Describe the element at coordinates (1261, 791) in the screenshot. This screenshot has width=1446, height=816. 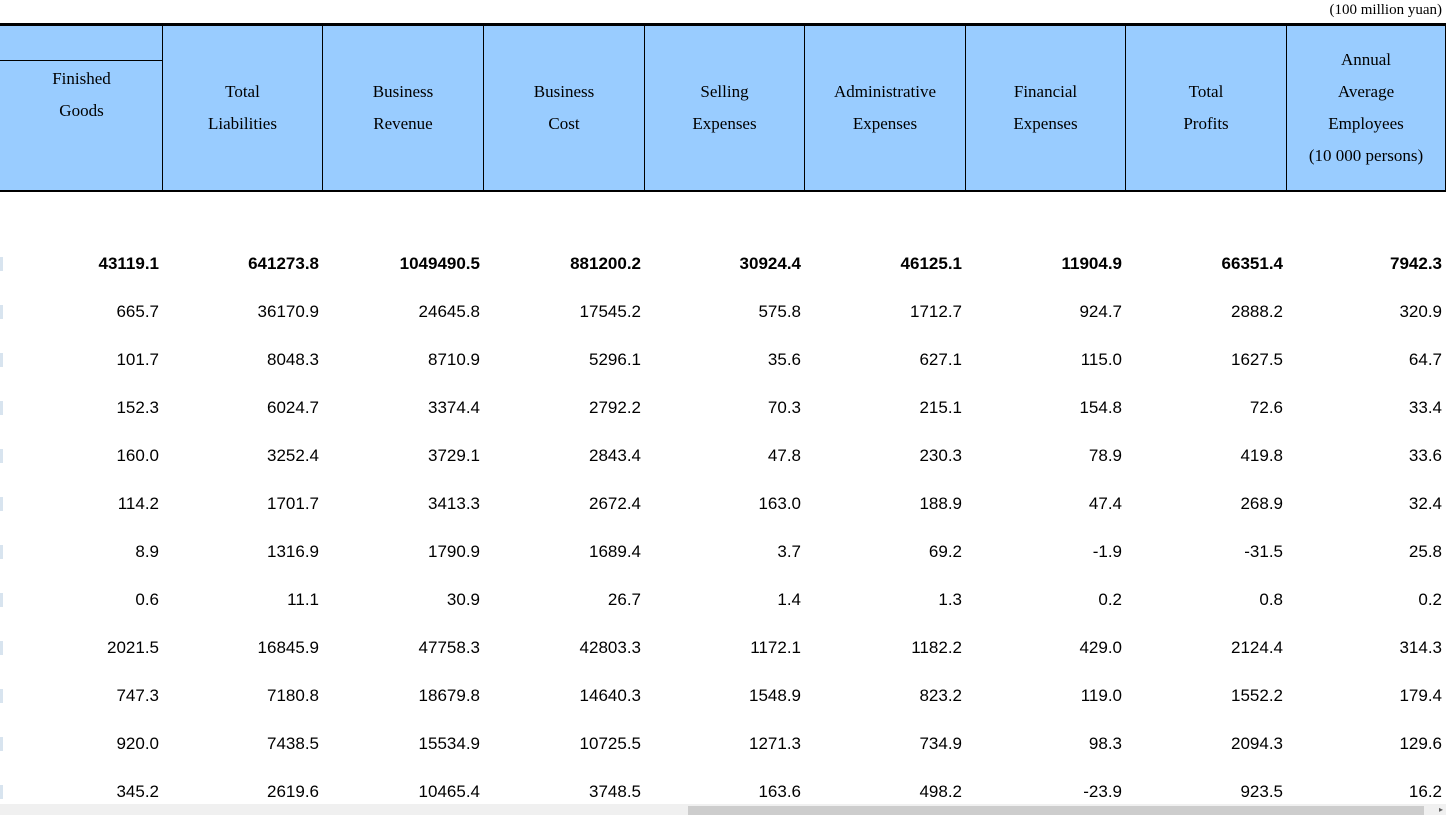
I see `table-cell: 923.5` at that location.